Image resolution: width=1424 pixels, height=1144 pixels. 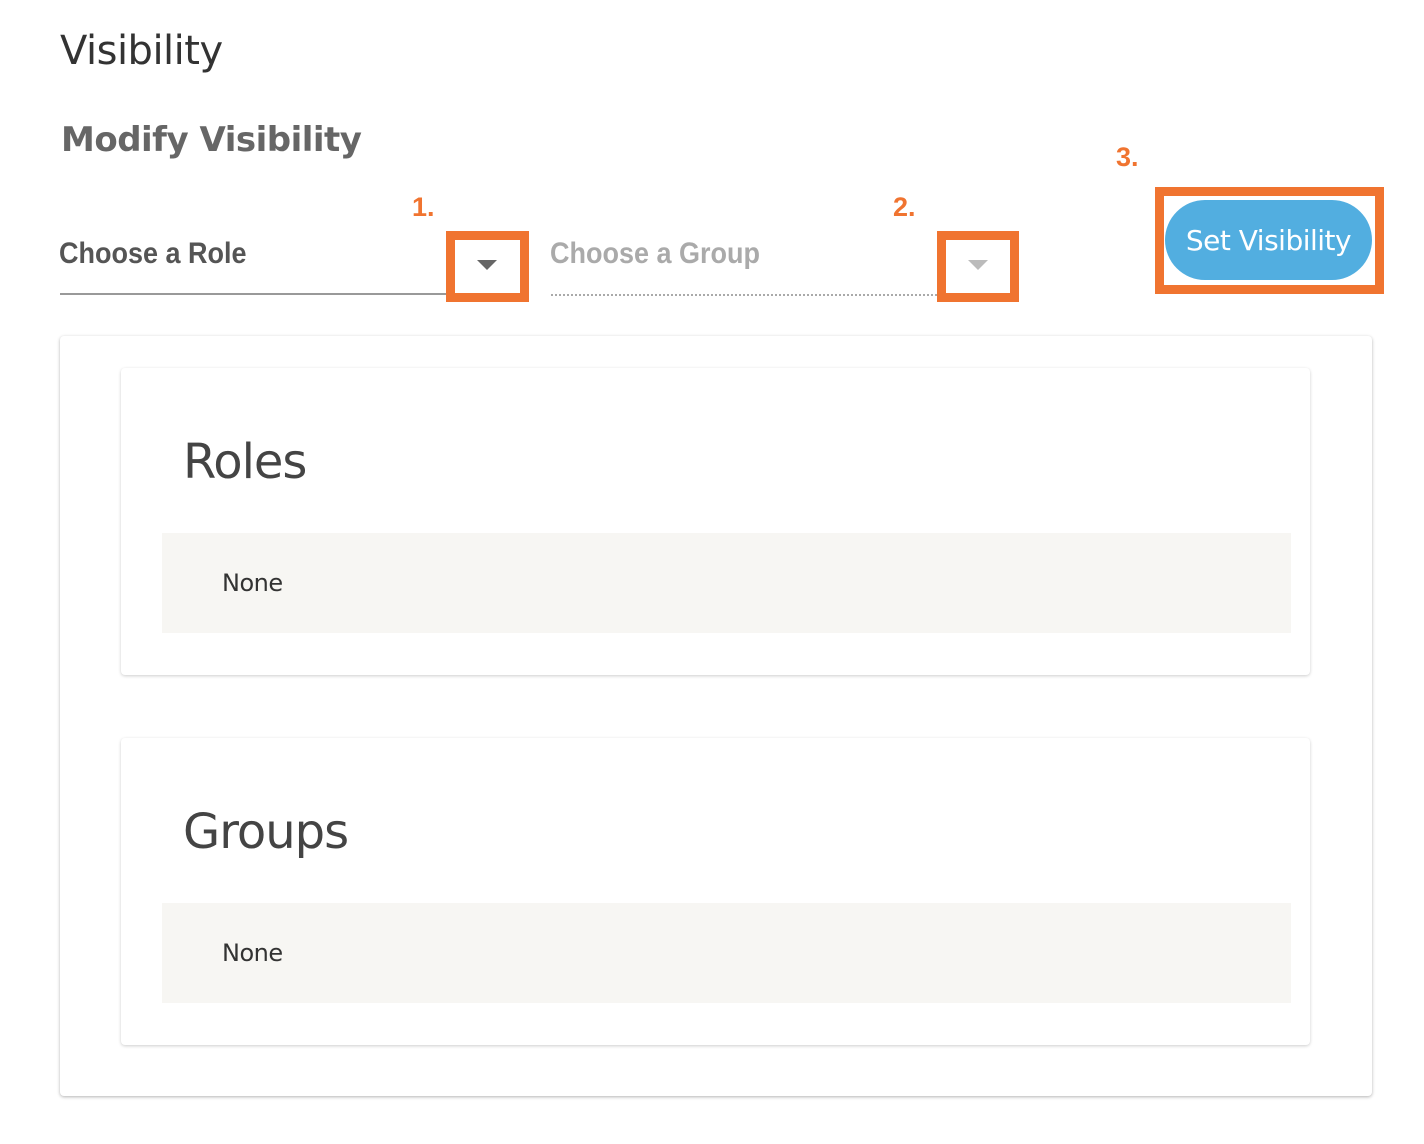 What do you see at coordinates (266, 832) in the screenshot?
I see `groups-title: Groups` at bounding box center [266, 832].